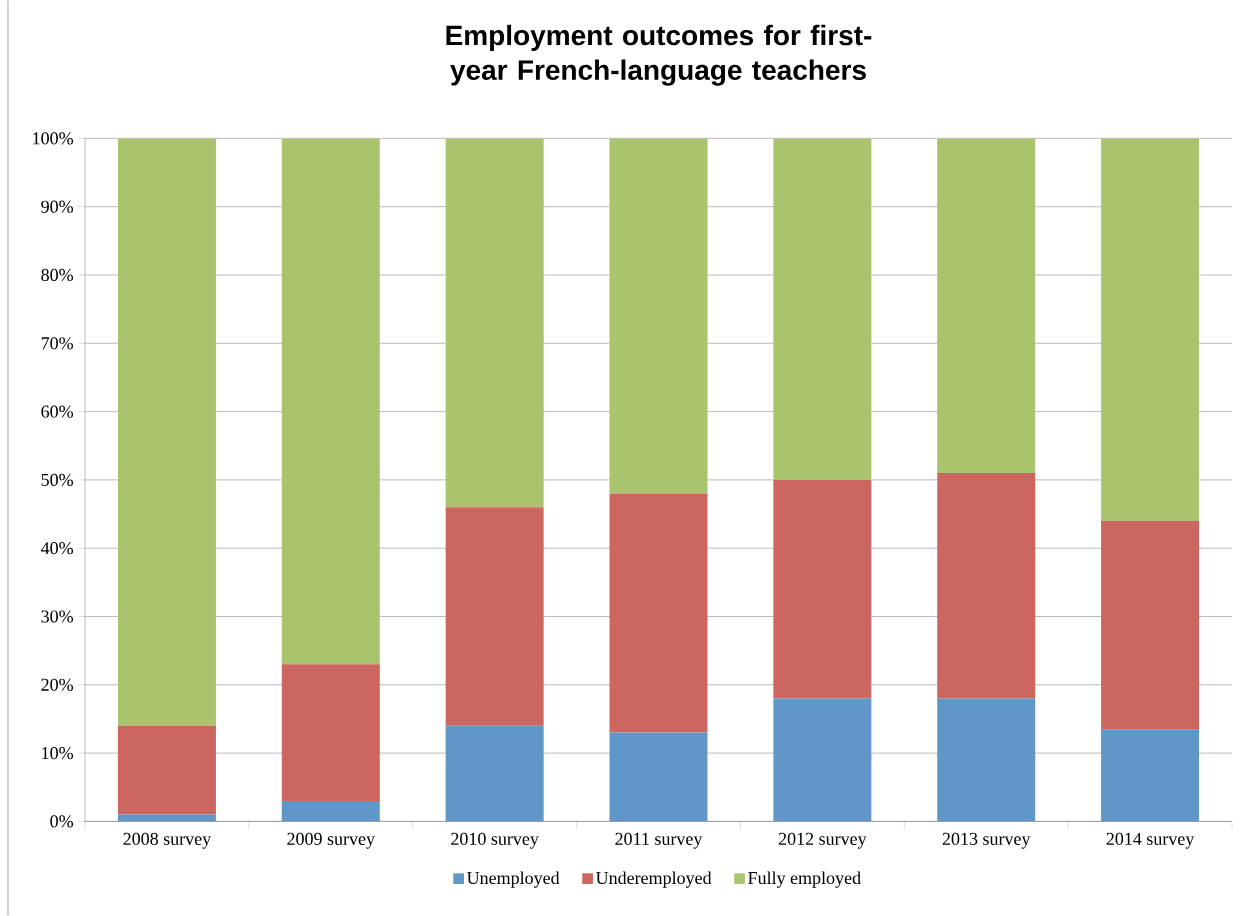 This screenshot has width=1241, height=916. I want to click on y-tick-label: 60%, so click(57, 411).